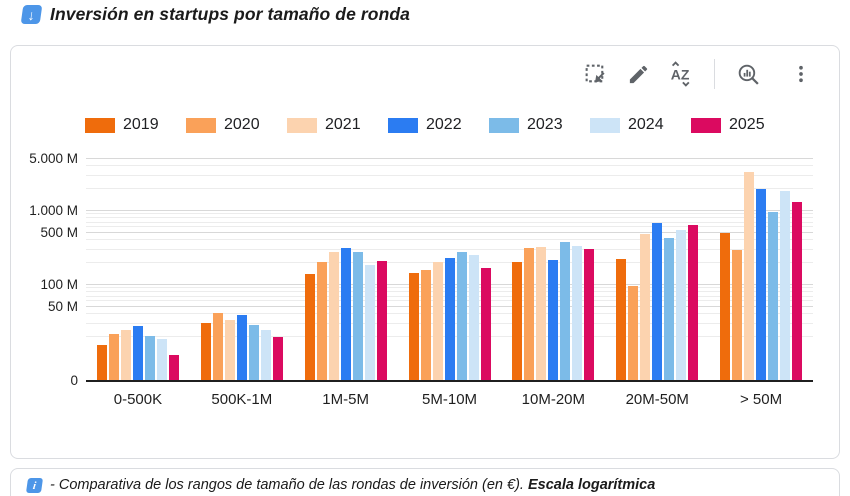  Describe the element at coordinates (413, 326) in the screenshot. I see `bar-2019-5M-10M` at that location.